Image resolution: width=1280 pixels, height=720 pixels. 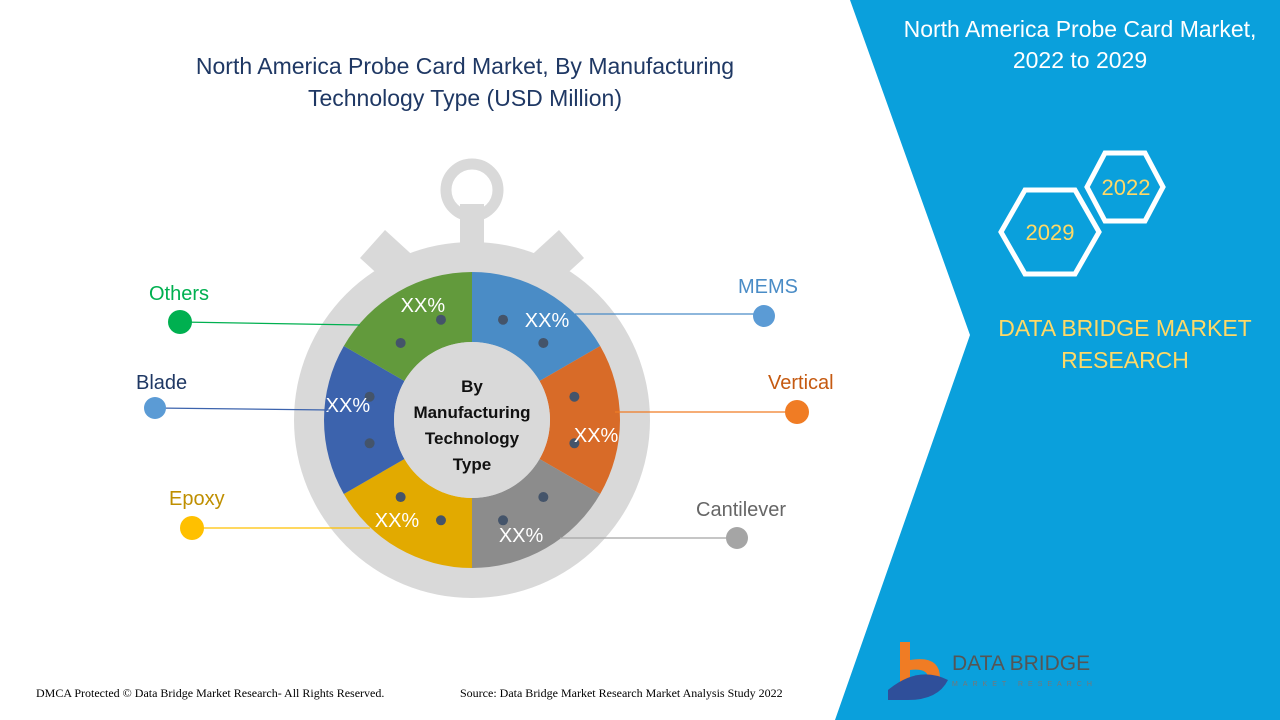 What do you see at coordinates (579, 420) in the screenshot?
I see `segment-vertical` at bounding box center [579, 420].